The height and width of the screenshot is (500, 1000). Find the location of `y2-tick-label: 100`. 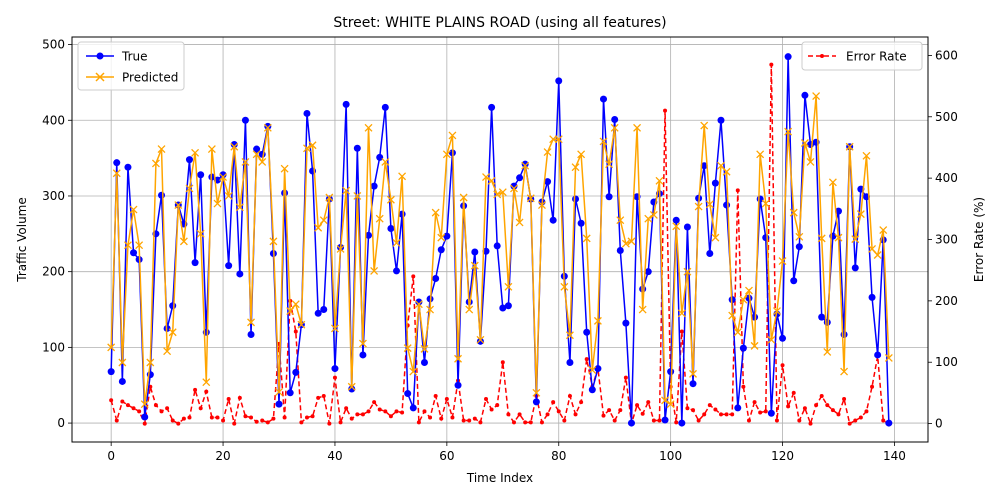

y2-tick-label: 100 is located at coordinates (946, 362).